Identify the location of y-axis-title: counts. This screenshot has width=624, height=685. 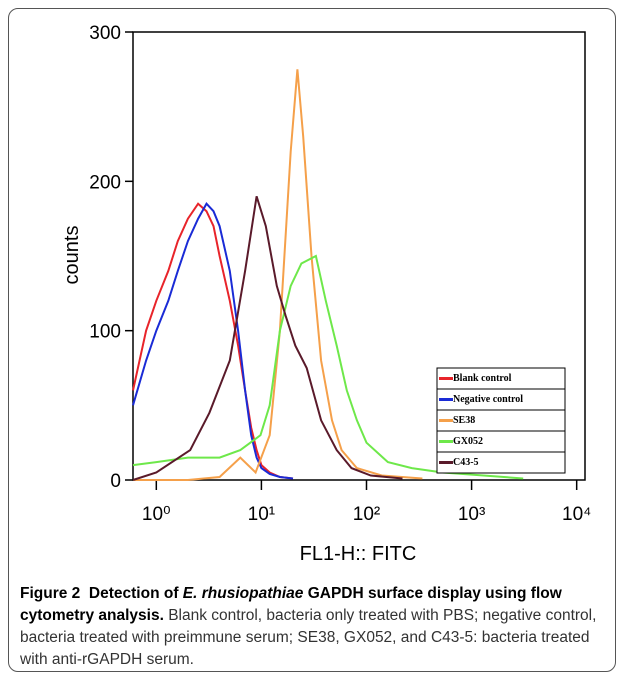
(72, 255).